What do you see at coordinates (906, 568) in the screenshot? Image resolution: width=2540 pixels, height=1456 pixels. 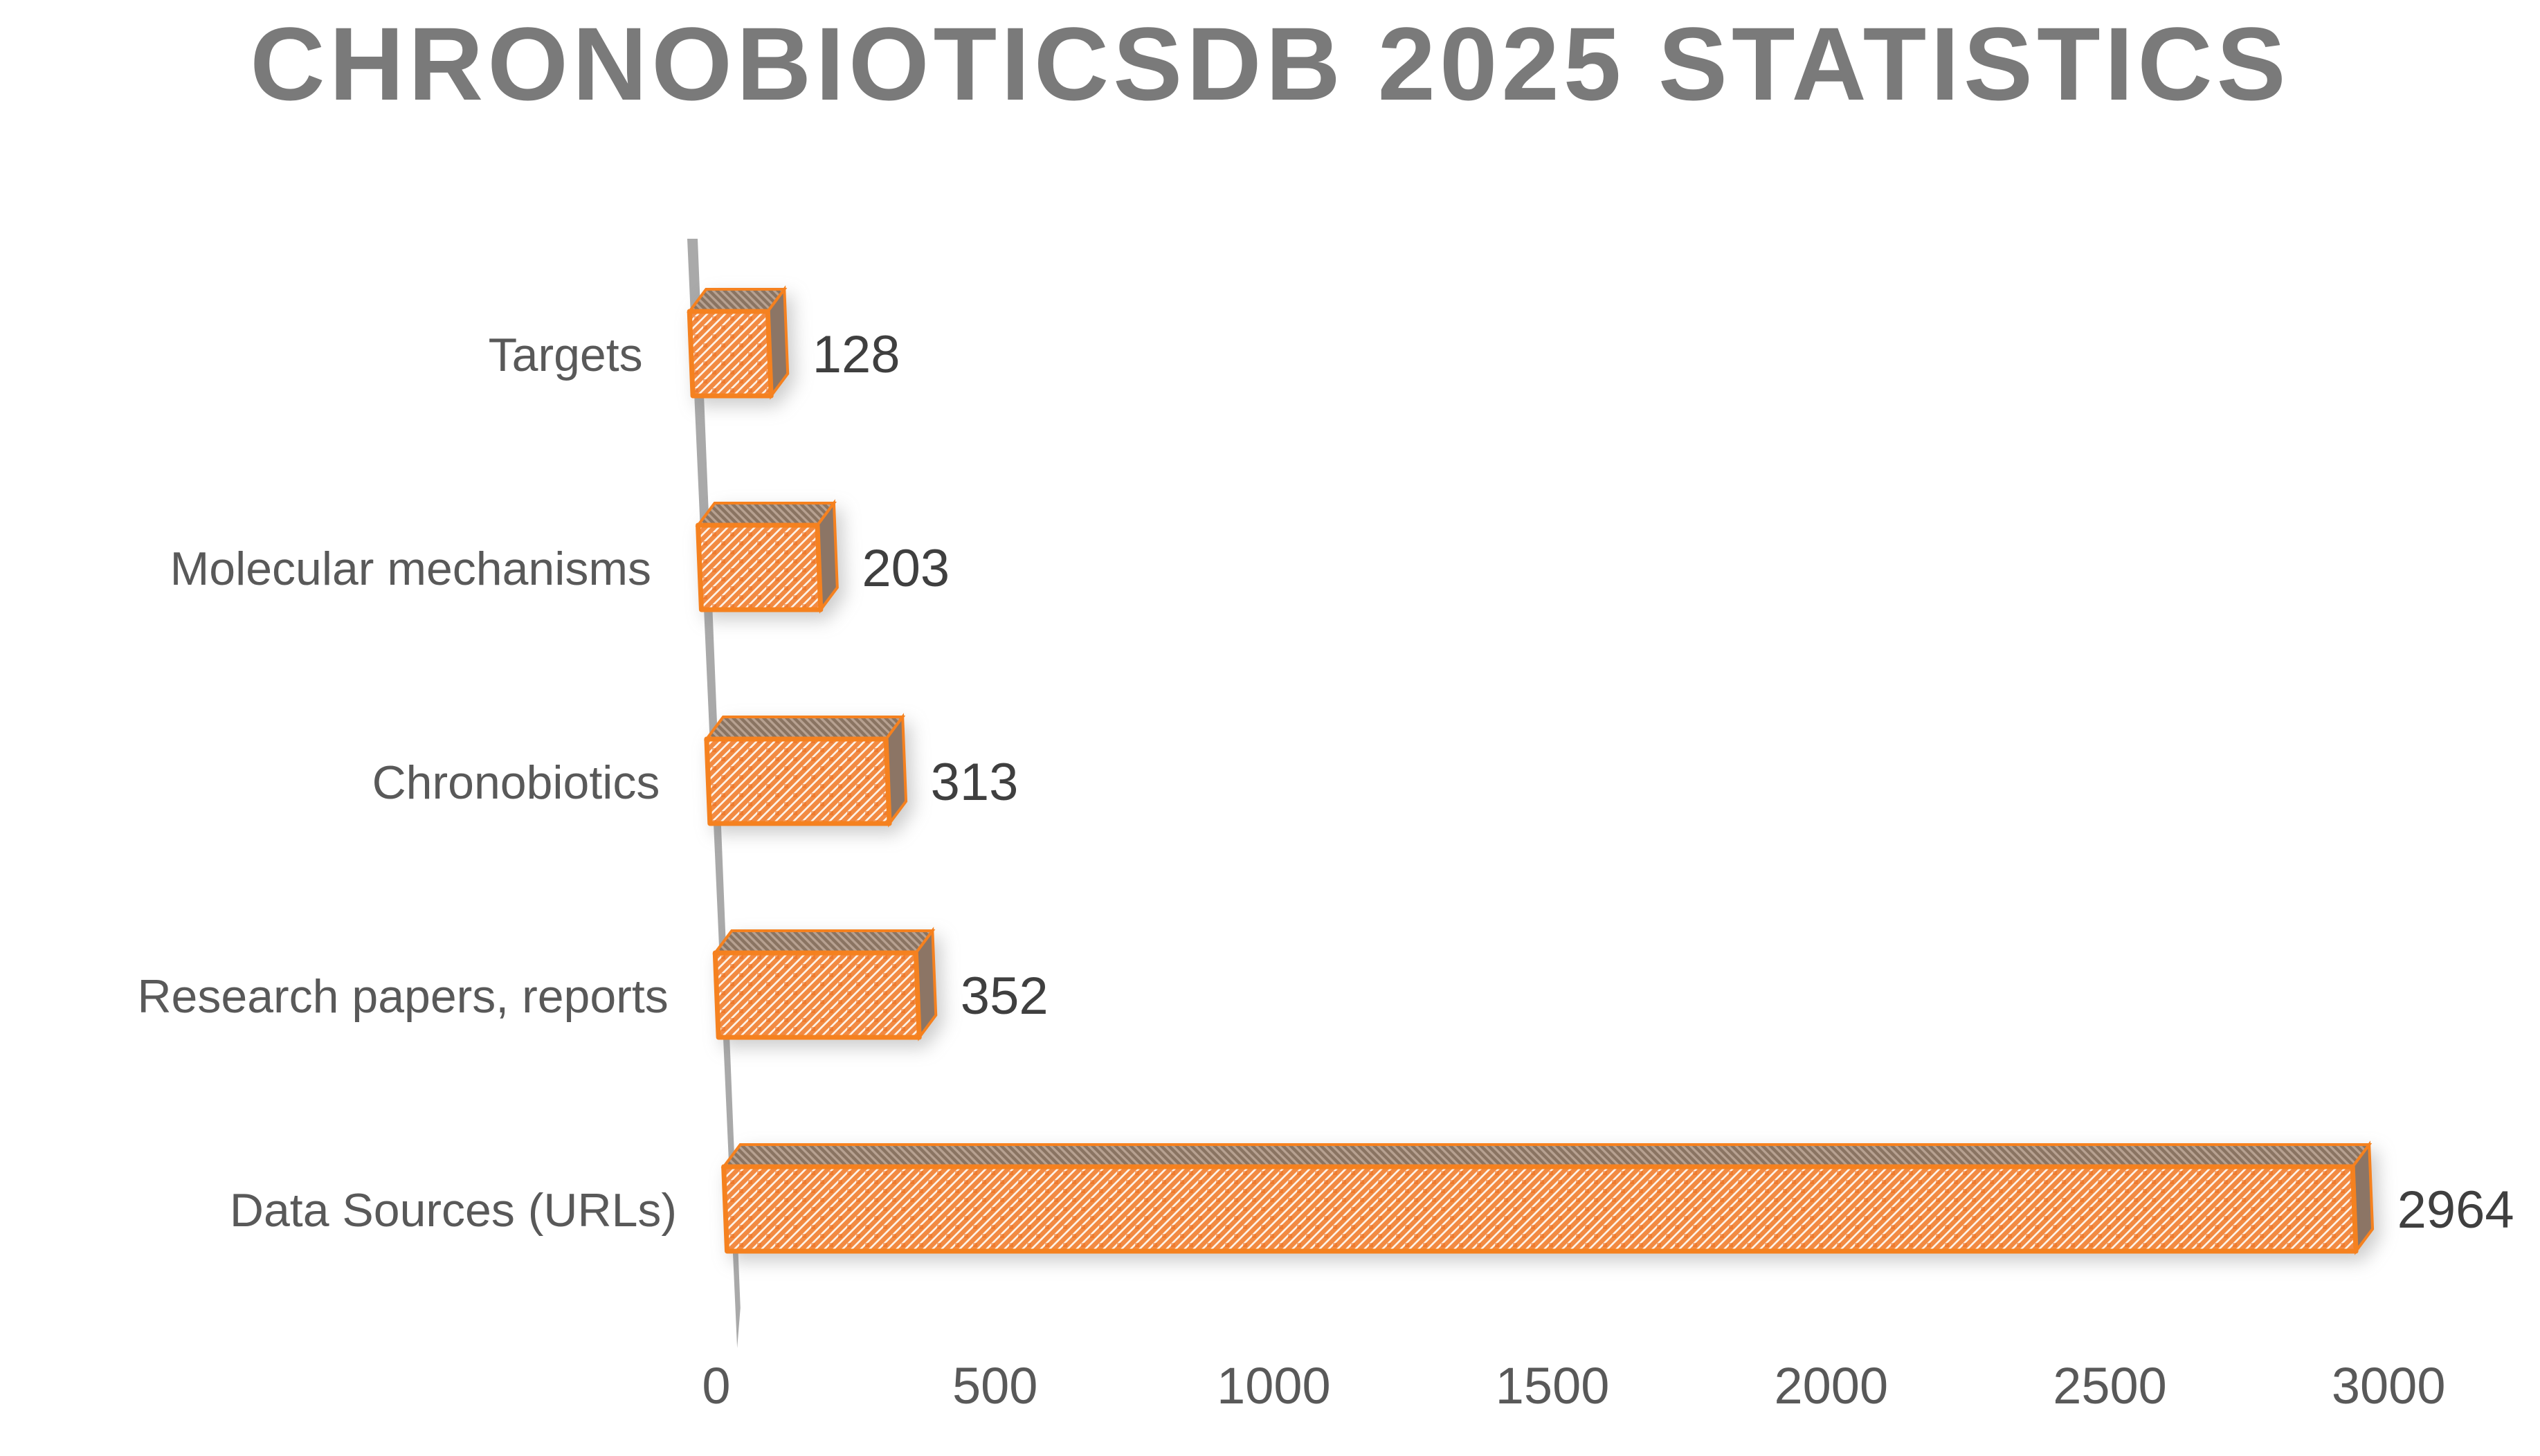 I see `value-label-molecular-mechanisms: 203` at bounding box center [906, 568].